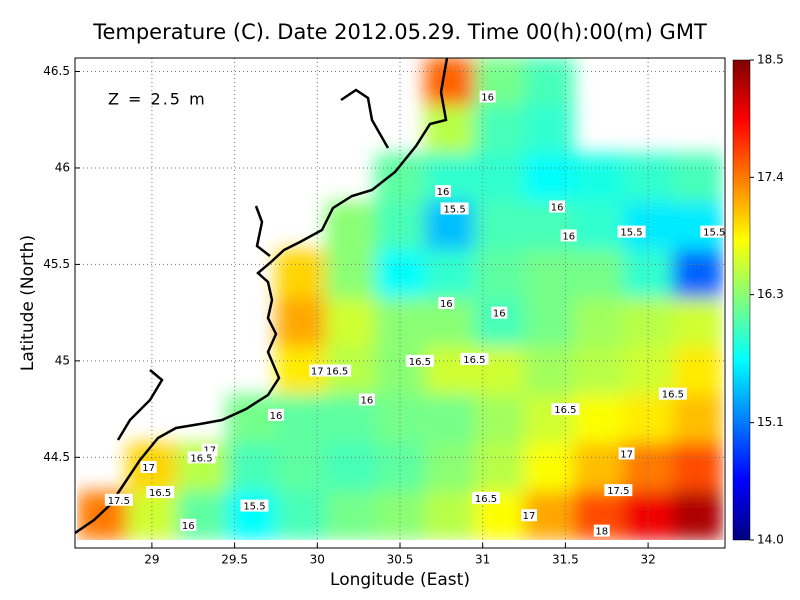 This screenshot has width=800, height=600. What do you see at coordinates (770, 422) in the screenshot?
I see `colorbar-tick-label: 15.1` at bounding box center [770, 422].